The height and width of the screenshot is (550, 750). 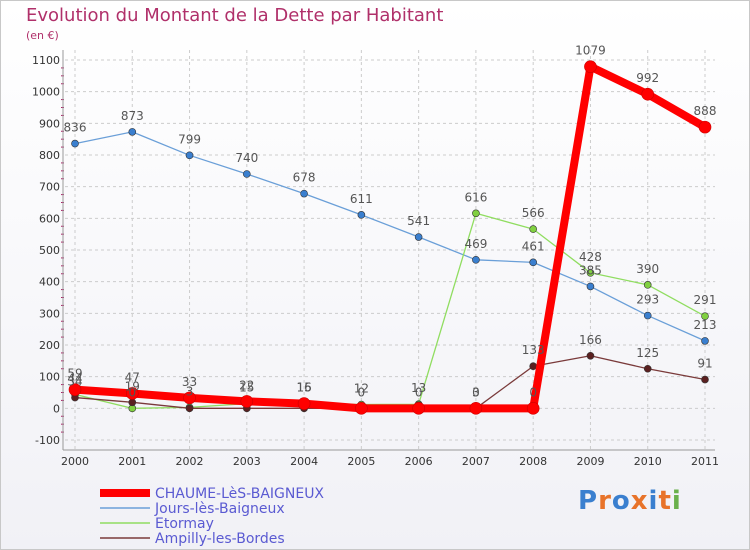 I want to click on x-tick-label: 2000, so click(x=75, y=461).